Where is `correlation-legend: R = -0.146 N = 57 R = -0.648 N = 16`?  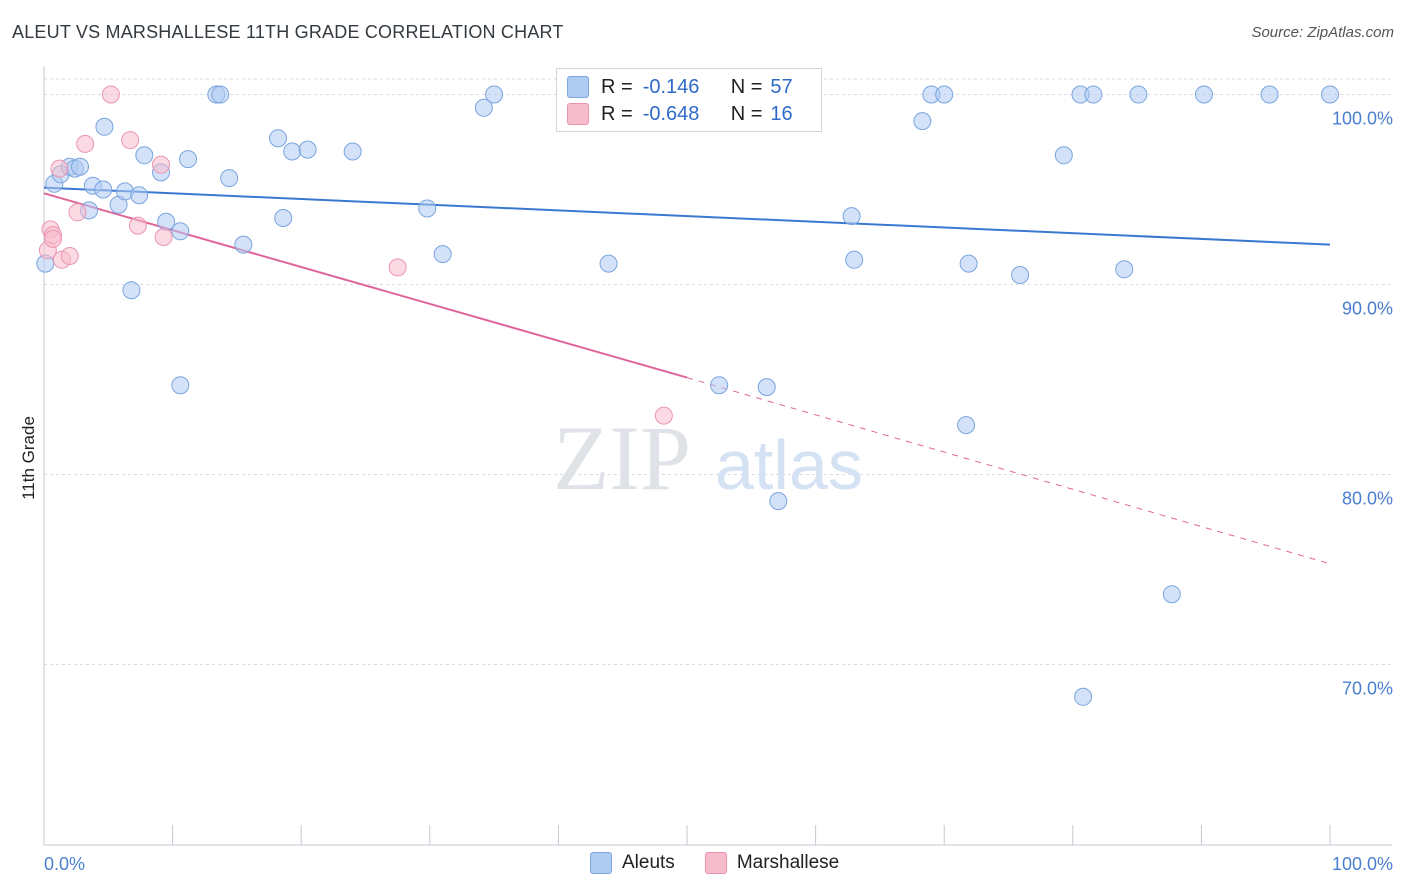 correlation-legend: R = -0.146 N = 57 R = -0.648 N = 16 is located at coordinates (689, 100).